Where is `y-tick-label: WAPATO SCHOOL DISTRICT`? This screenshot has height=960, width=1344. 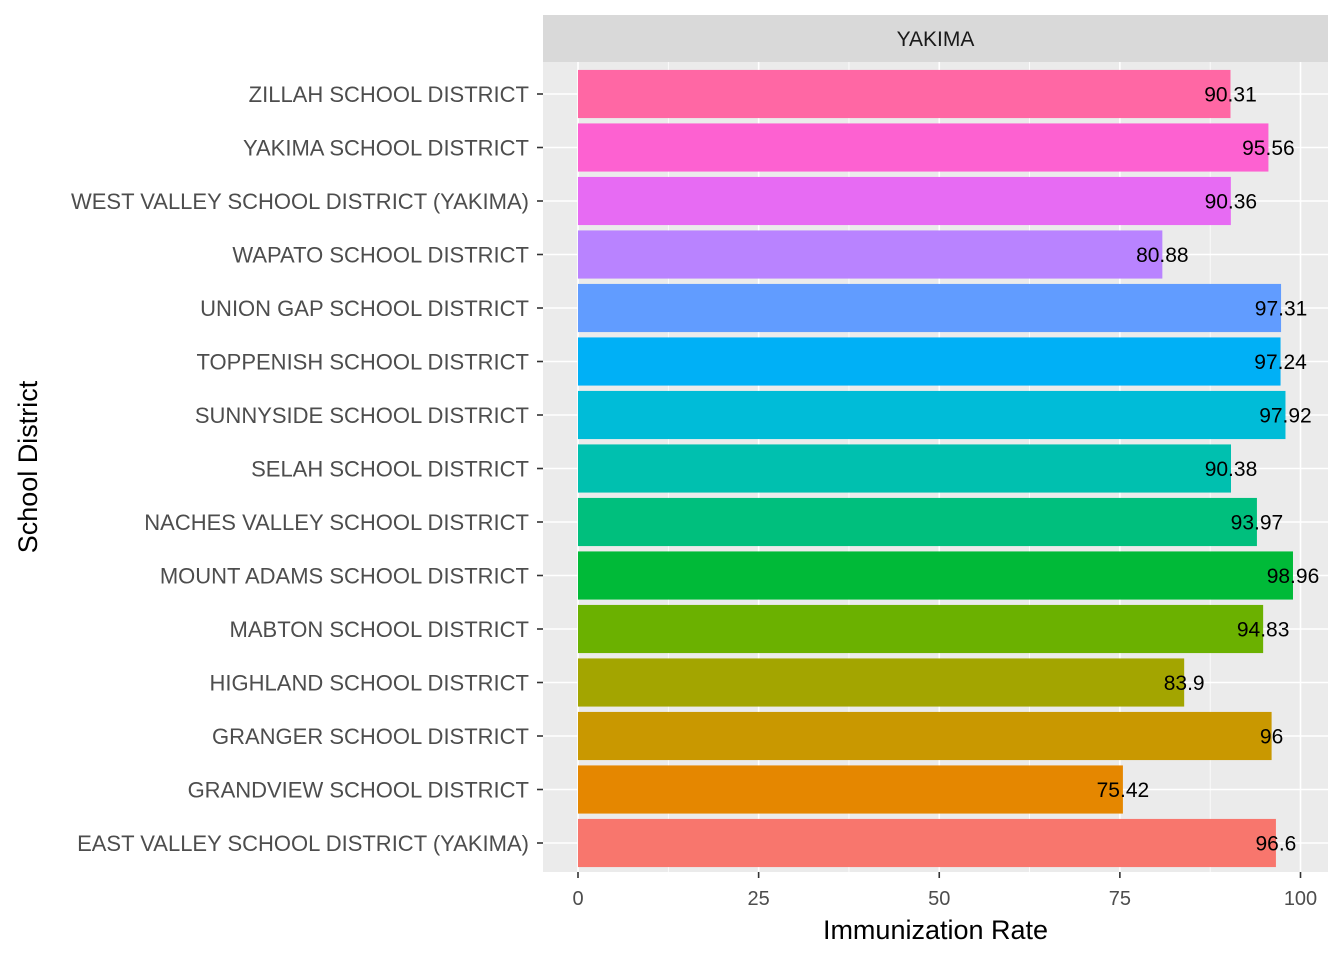 y-tick-label: WAPATO SCHOOL DISTRICT is located at coordinates (380, 255).